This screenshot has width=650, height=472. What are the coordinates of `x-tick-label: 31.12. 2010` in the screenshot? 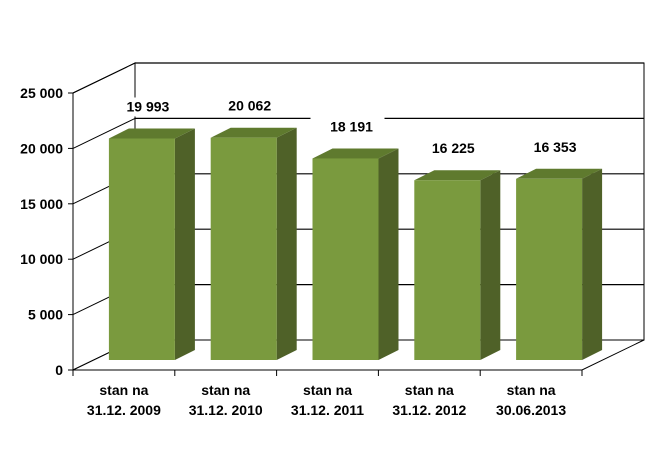 It's located at (226, 410).